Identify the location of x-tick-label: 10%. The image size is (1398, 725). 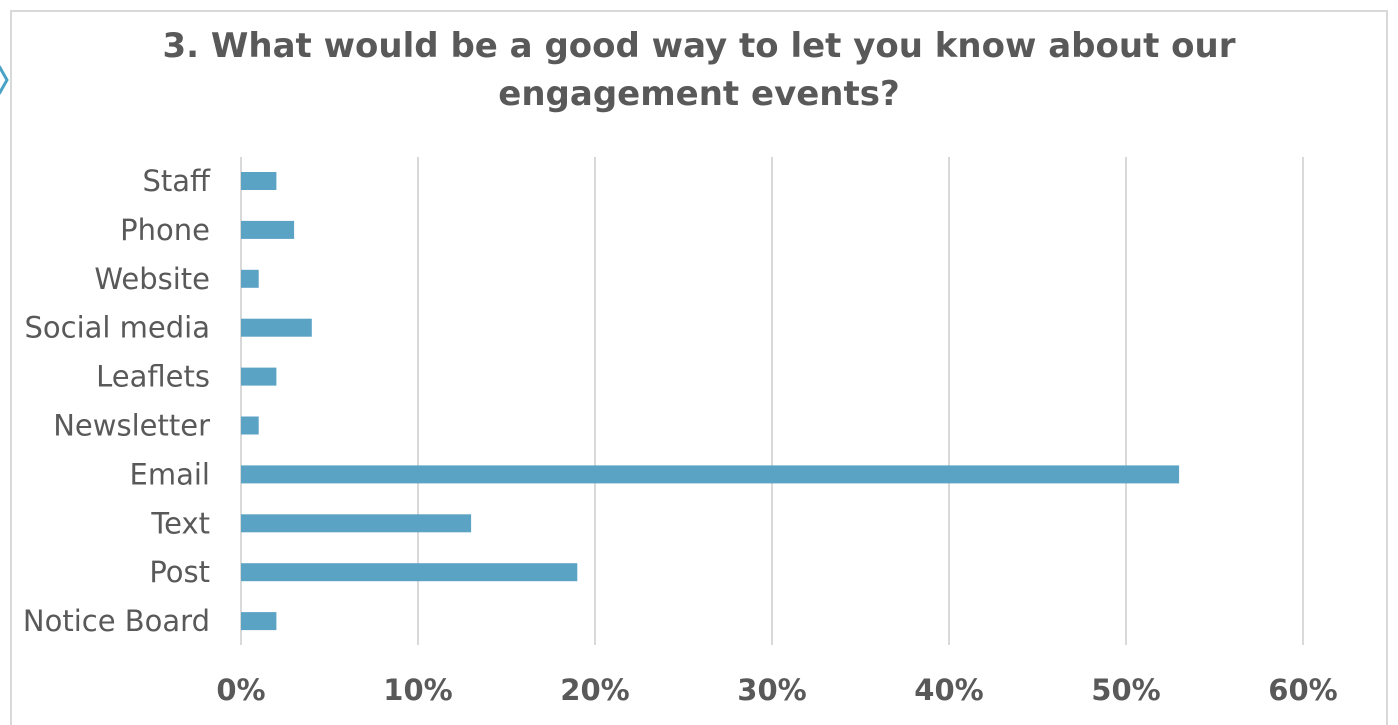
(417, 690).